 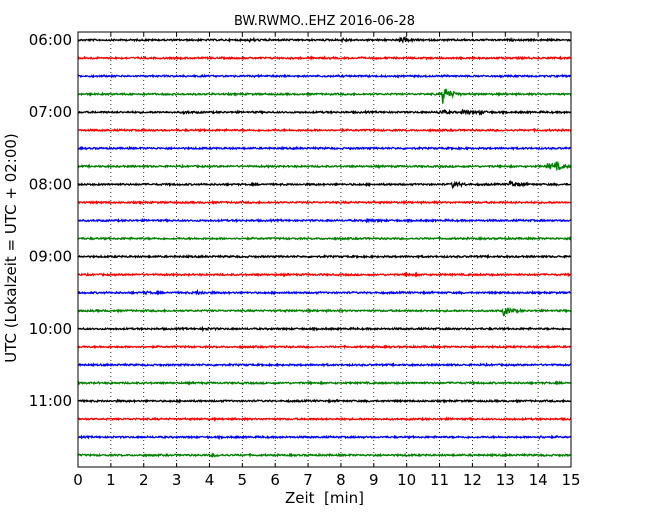 I want to click on x-tick-label: 10, so click(x=406, y=480).